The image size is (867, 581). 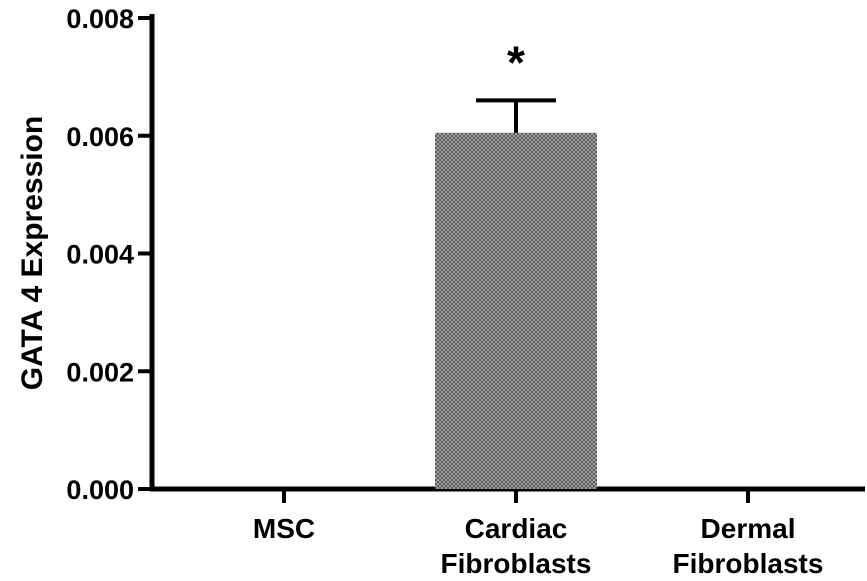 I want to click on y-axis-label: GATA 4 Expression, so click(x=32, y=253).